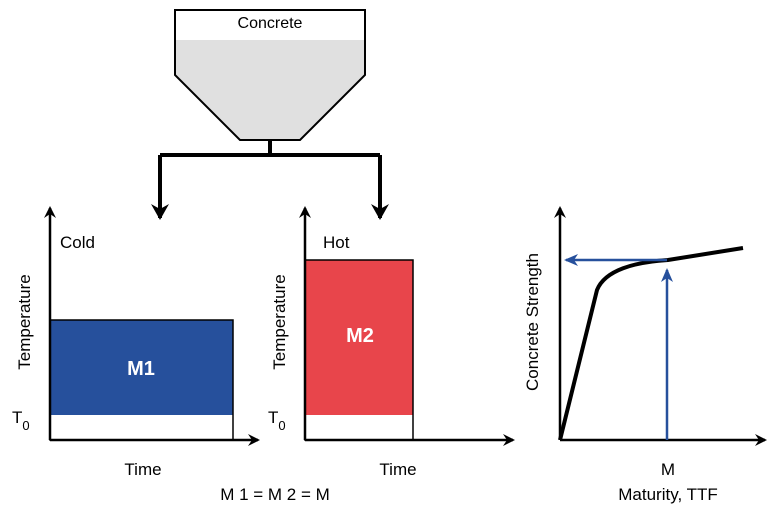 The height and width of the screenshot is (505, 770). I want to click on m2-block, so click(359, 337).